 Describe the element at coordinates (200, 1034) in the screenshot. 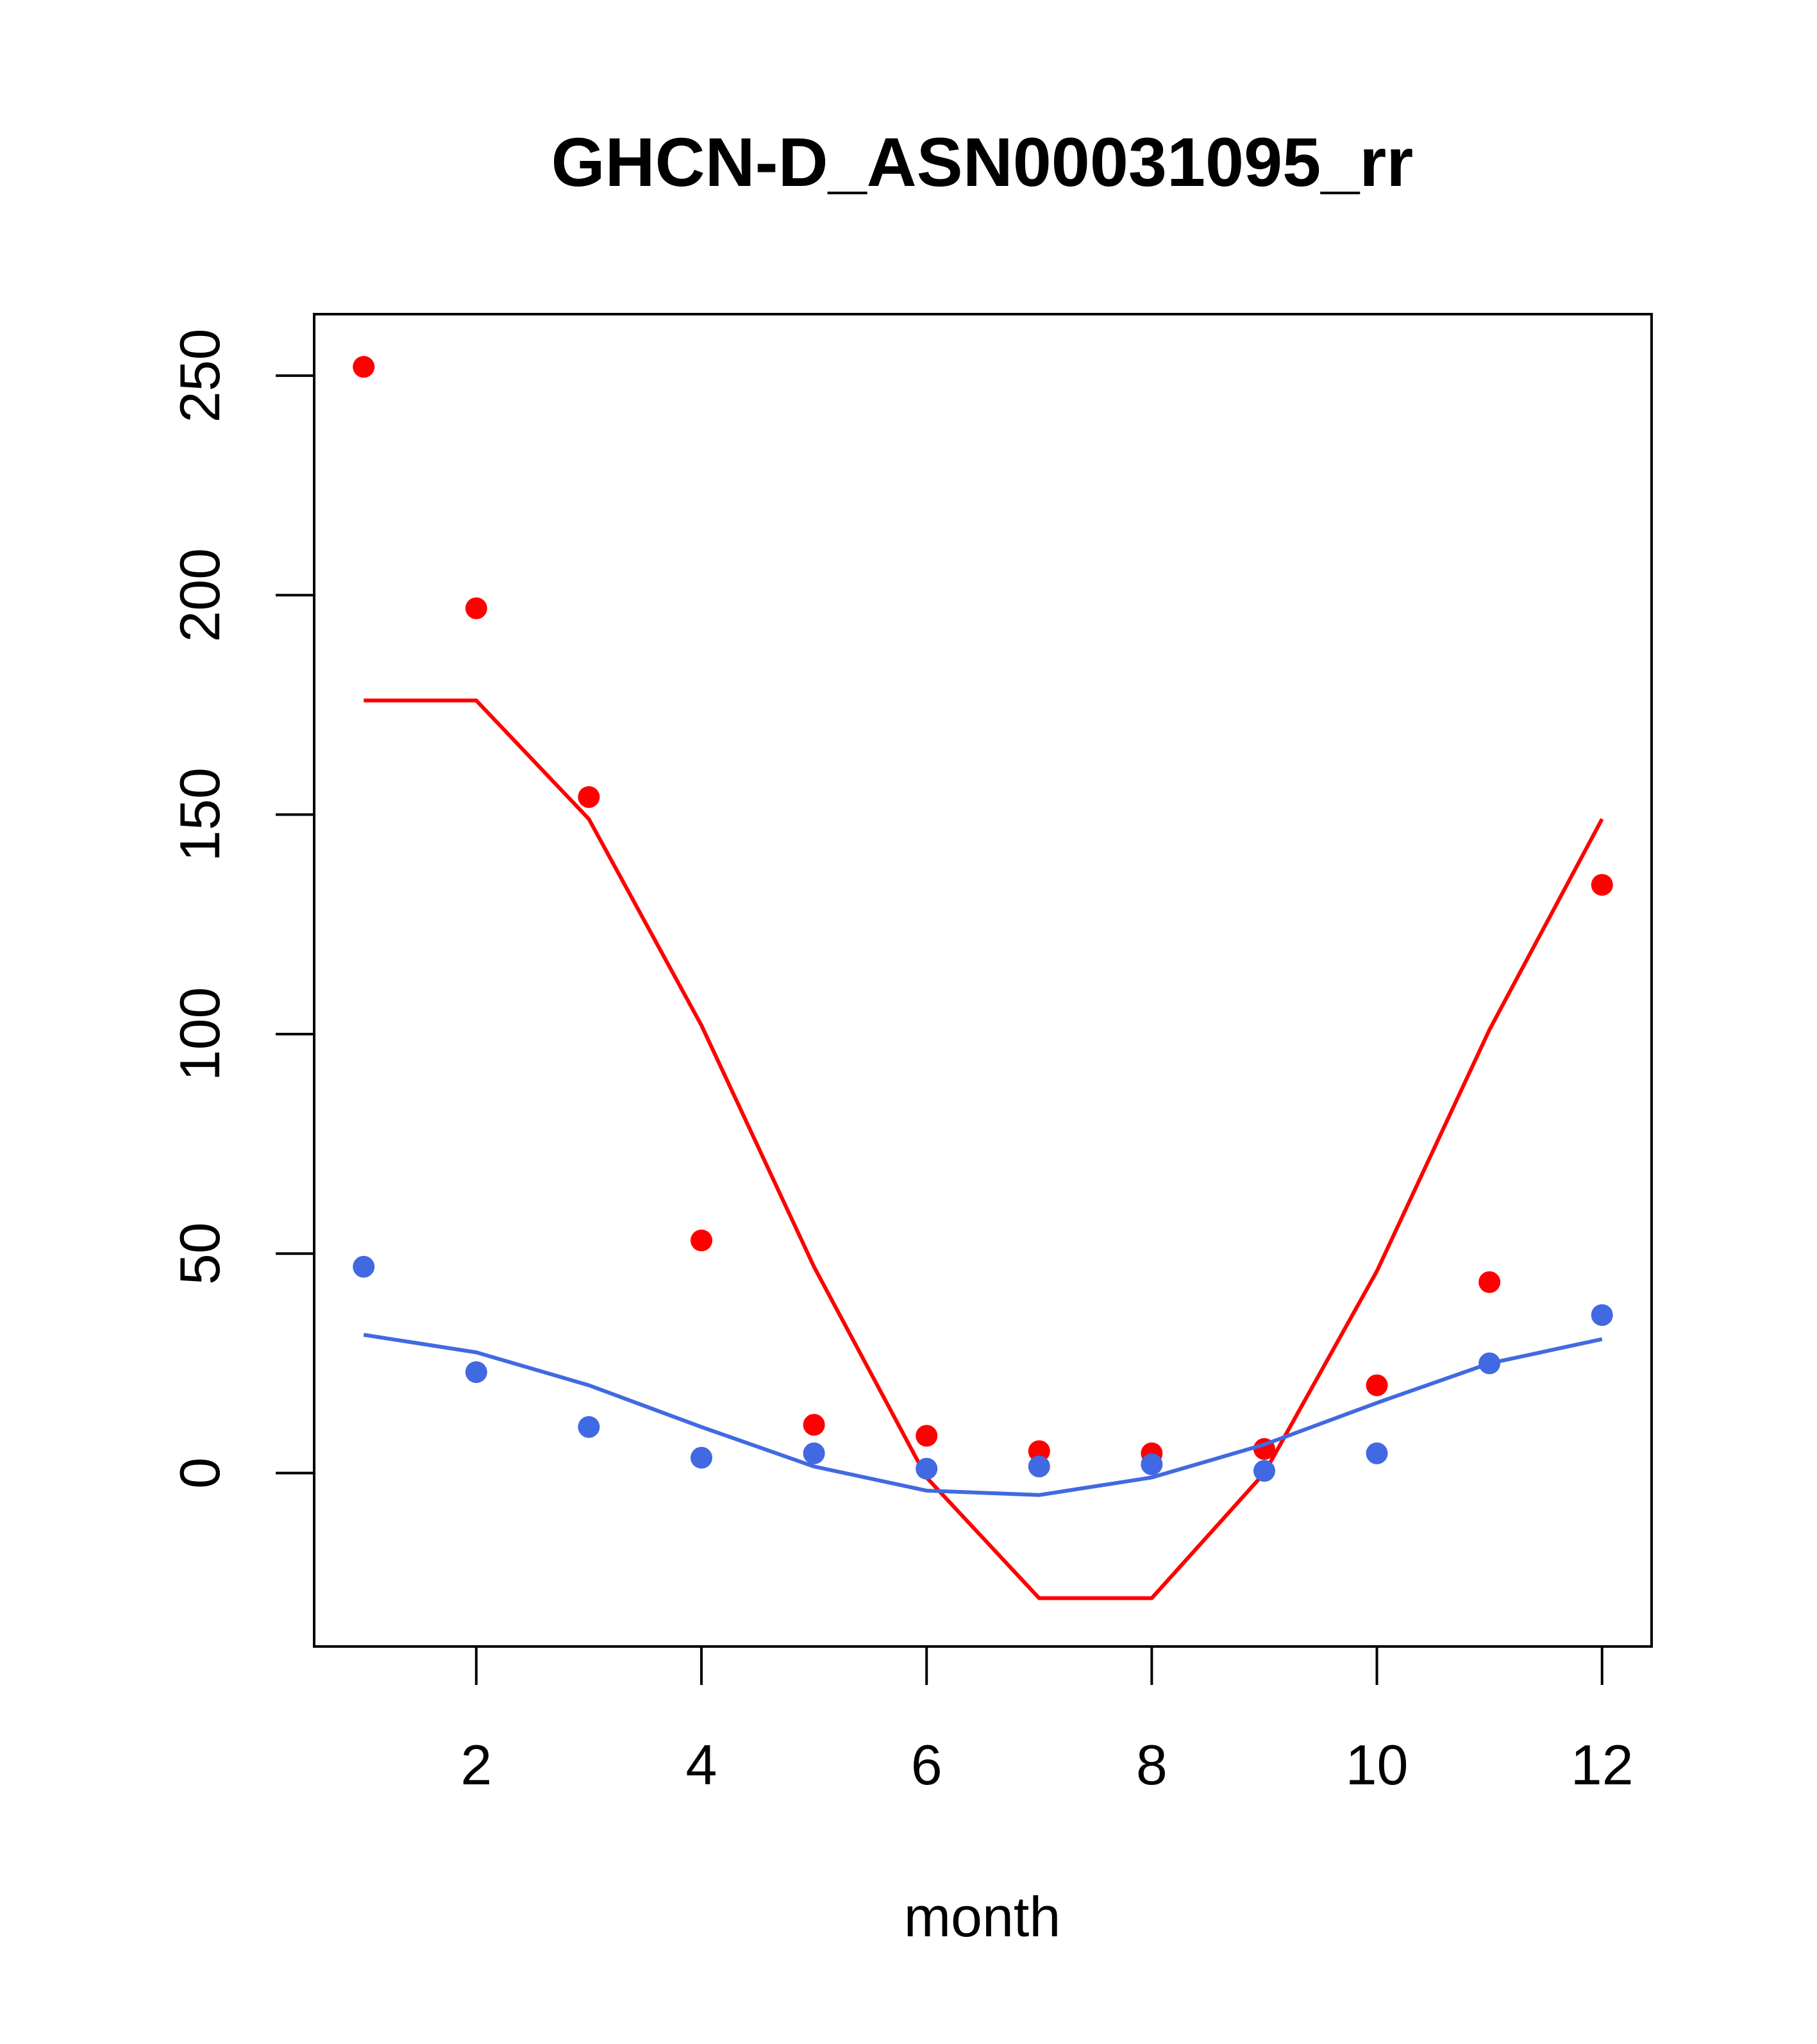

I see `y-tick-label: 100` at that location.